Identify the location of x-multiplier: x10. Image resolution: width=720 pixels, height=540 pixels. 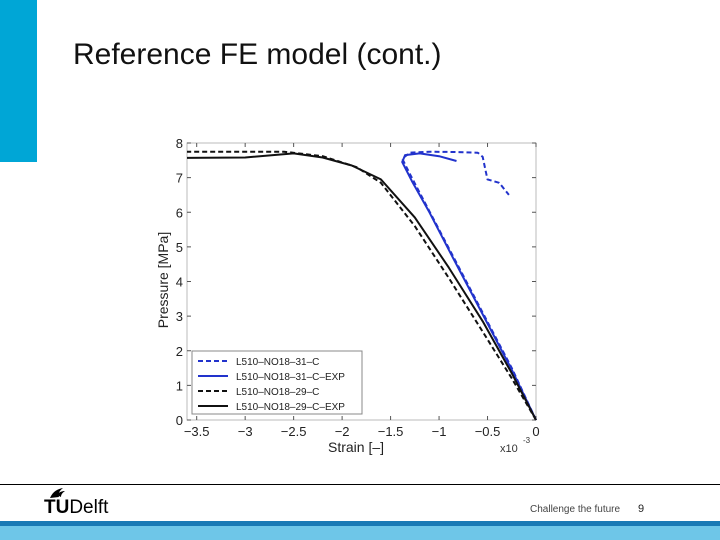
(509, 449).